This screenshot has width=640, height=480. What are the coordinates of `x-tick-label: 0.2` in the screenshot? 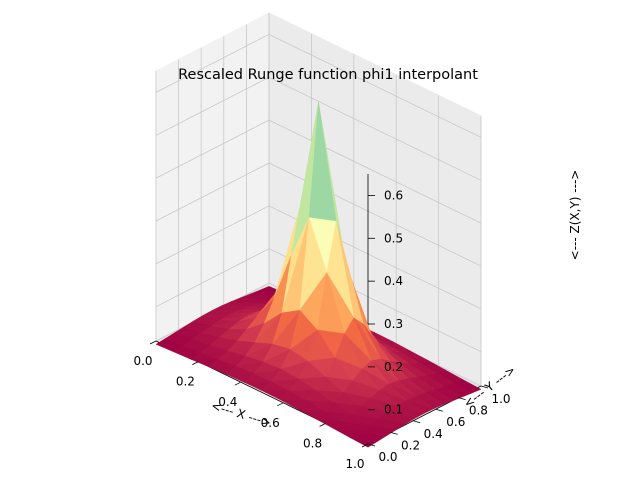 It's located at (185, 382).